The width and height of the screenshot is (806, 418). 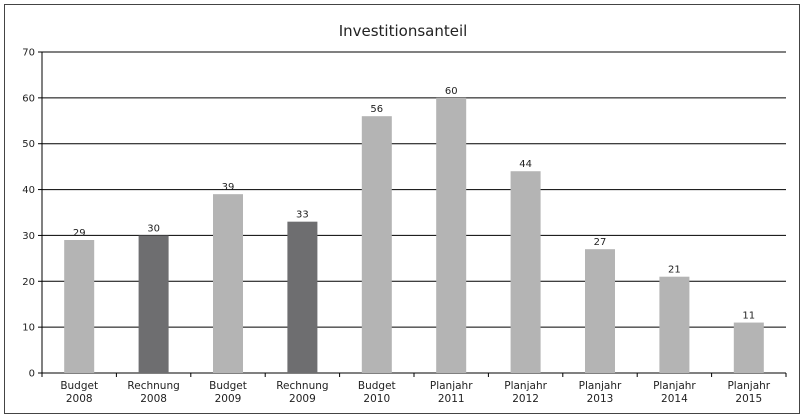 I want to click on y-tick-label: 20, so click(x=28, y=282).